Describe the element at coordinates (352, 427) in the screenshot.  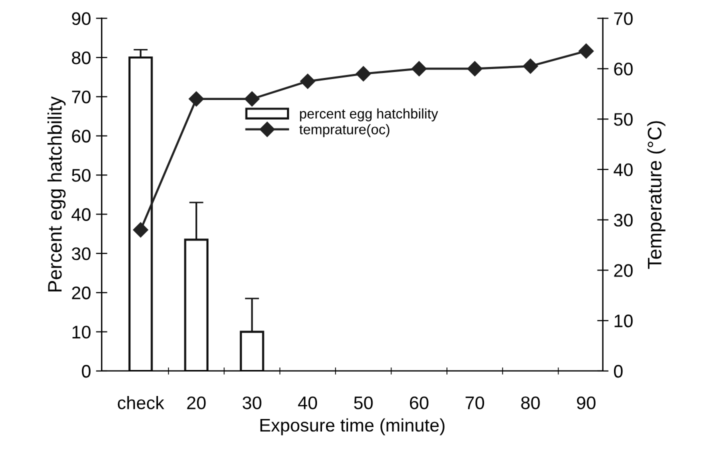
I see `x-axis-title: Exposure time (minute)` at that location.